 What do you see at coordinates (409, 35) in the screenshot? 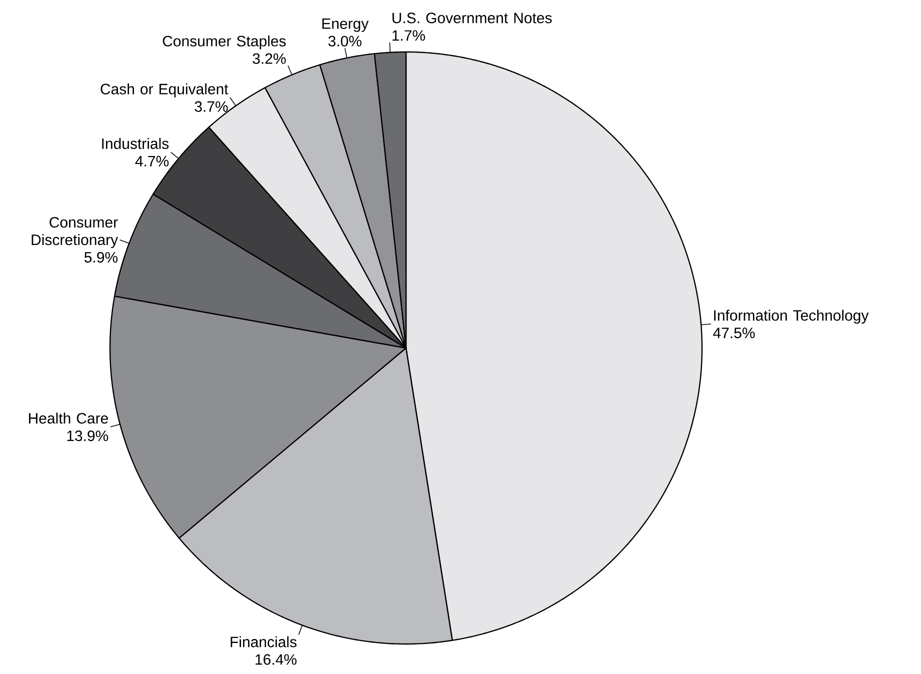
I see `data-label: 1.7%` at bounding box center [409, 35].